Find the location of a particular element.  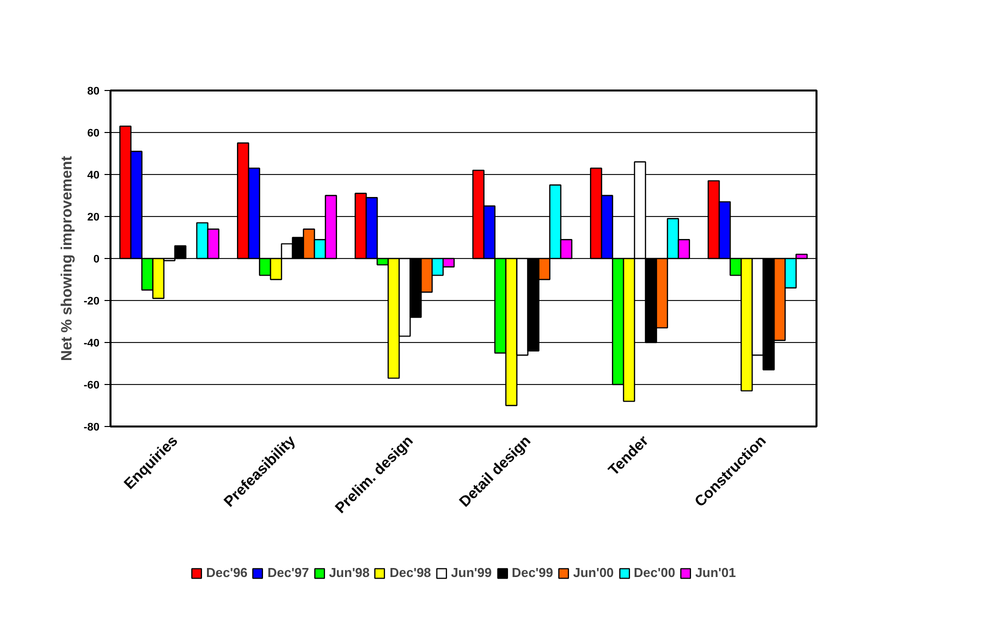

legend-label: Dec'00 is located at coordinates (655, 572).